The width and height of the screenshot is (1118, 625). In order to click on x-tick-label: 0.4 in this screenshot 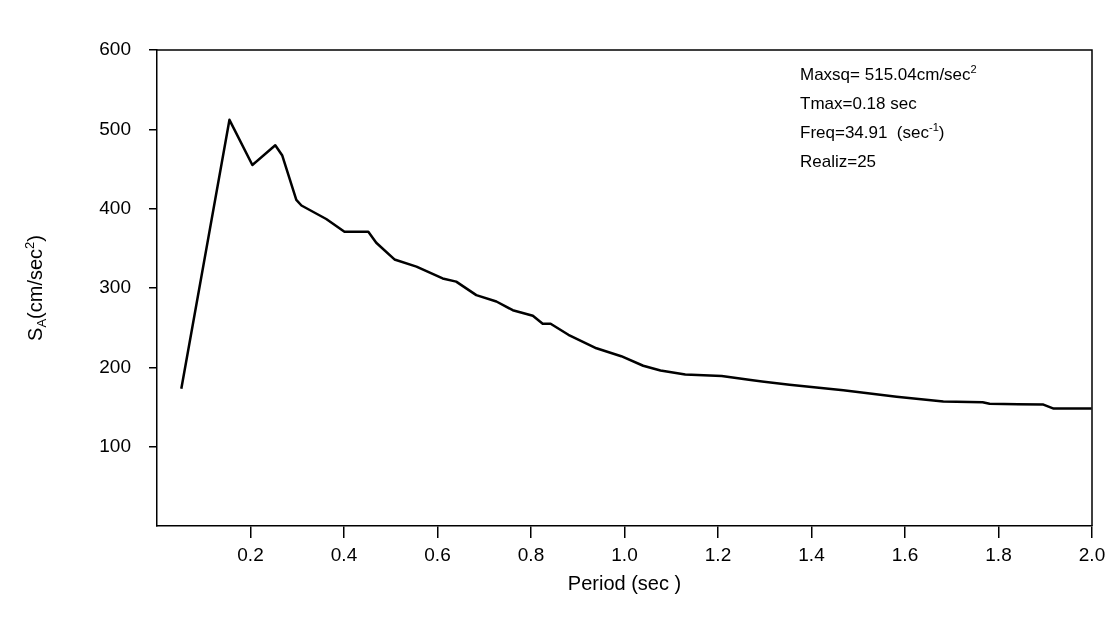, I will do `click(344, 554)`.